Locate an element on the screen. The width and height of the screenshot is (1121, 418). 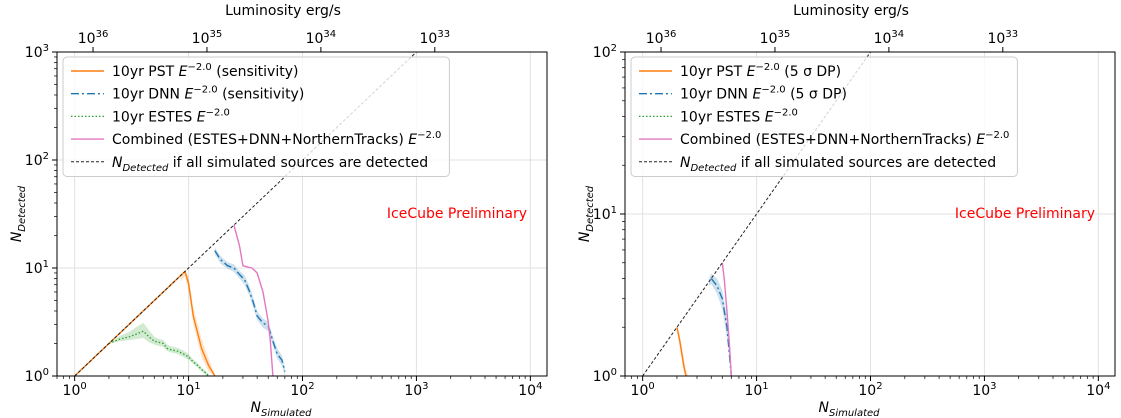
left-legend-label-3-var: E is located at coordinates (412, 140).